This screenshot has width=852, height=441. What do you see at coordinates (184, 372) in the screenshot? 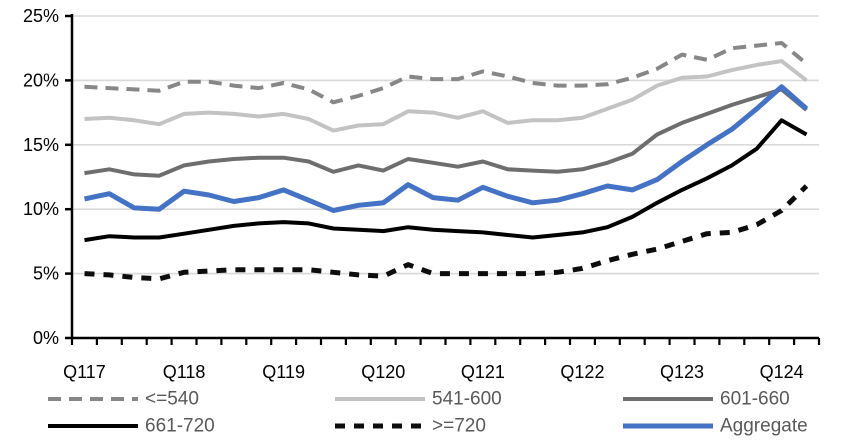
I see `x-axis-label: Q118` at bounding box center [184, 372].